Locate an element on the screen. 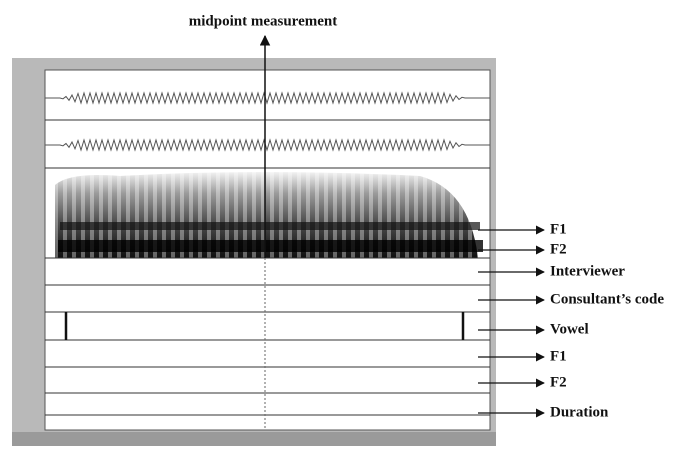  spectrogram is located at coordinates (269, 215).